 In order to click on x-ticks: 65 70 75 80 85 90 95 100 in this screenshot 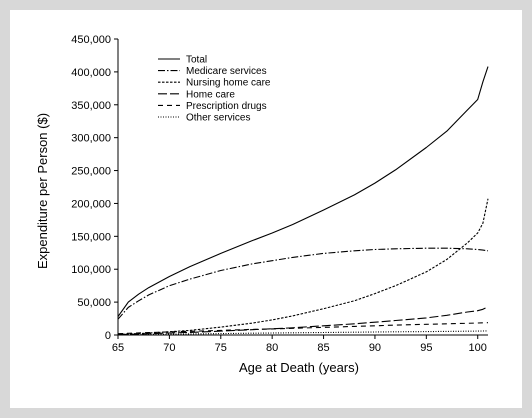, I will do `click(299, 344)`.